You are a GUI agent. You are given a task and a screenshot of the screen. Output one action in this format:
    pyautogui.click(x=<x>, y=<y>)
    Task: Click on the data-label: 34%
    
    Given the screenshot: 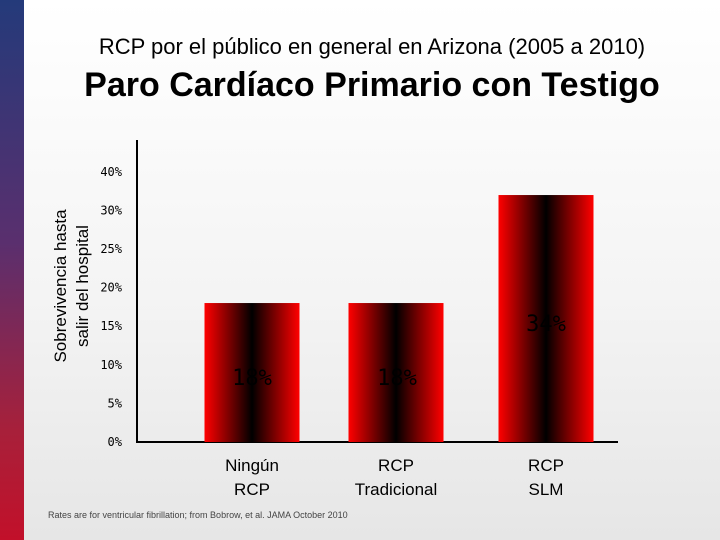 What is the action you would take?
    pyautogui.click(x=546, y=324)
    